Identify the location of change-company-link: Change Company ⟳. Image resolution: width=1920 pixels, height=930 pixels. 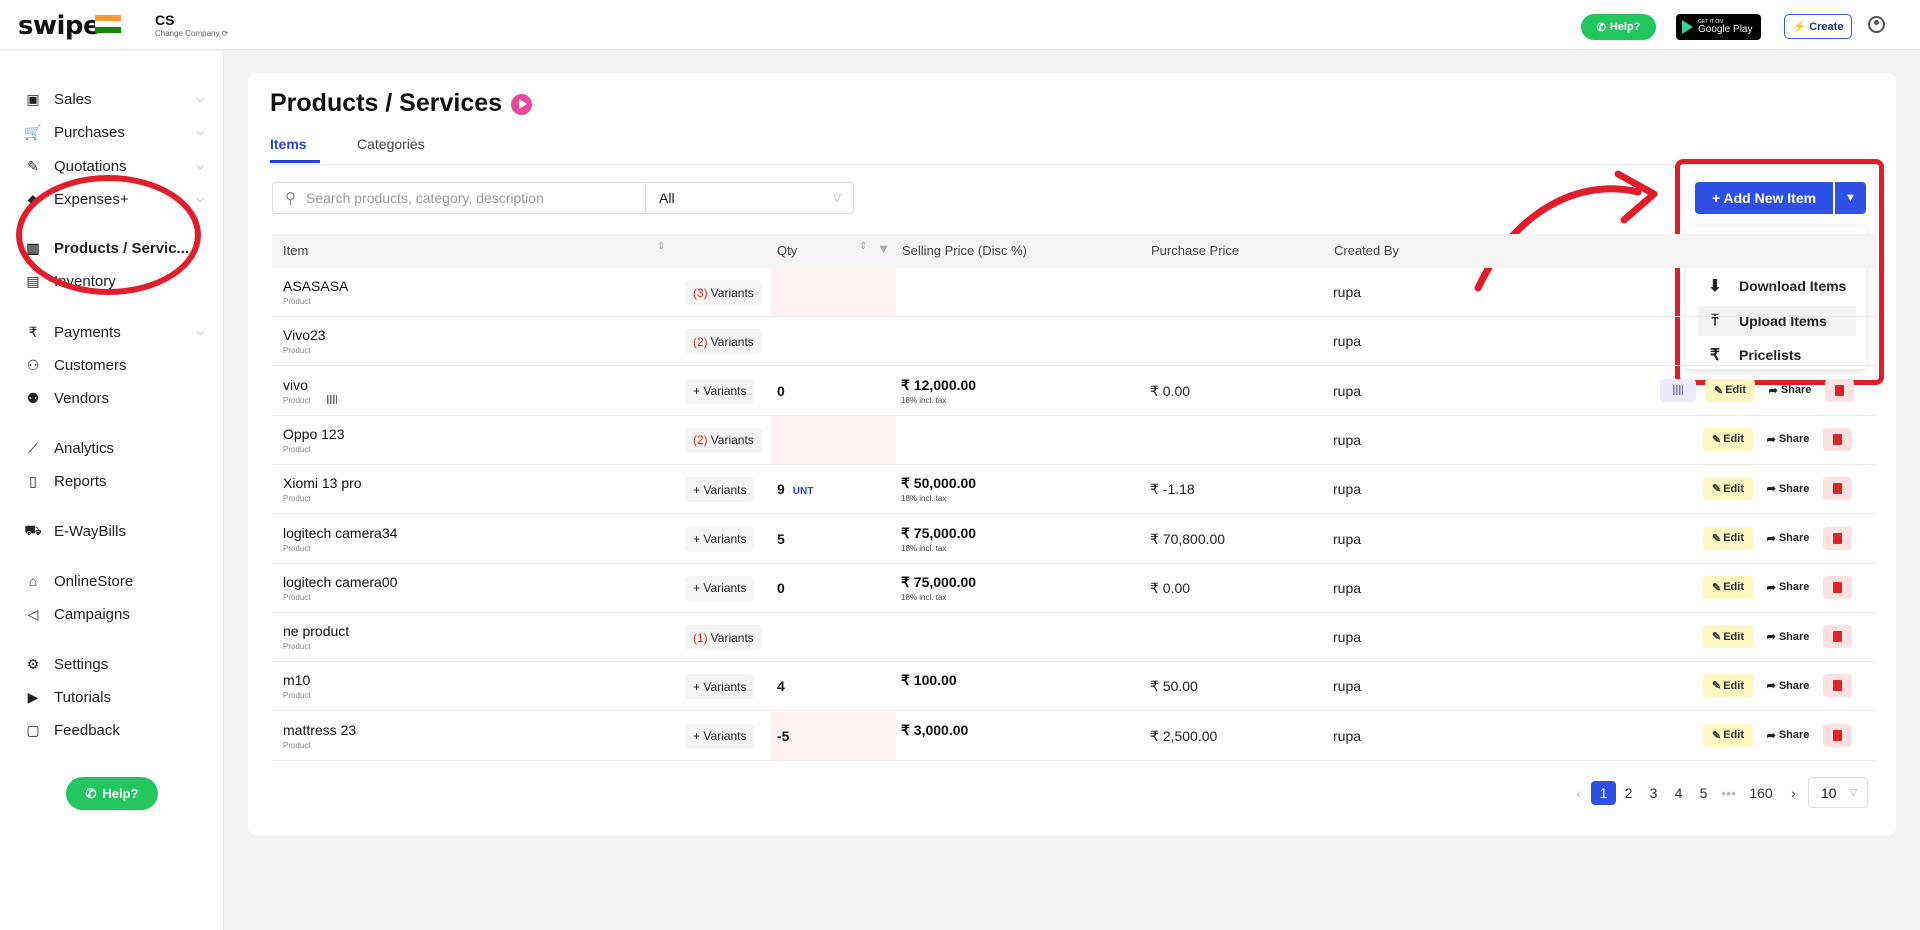
(192, 33).